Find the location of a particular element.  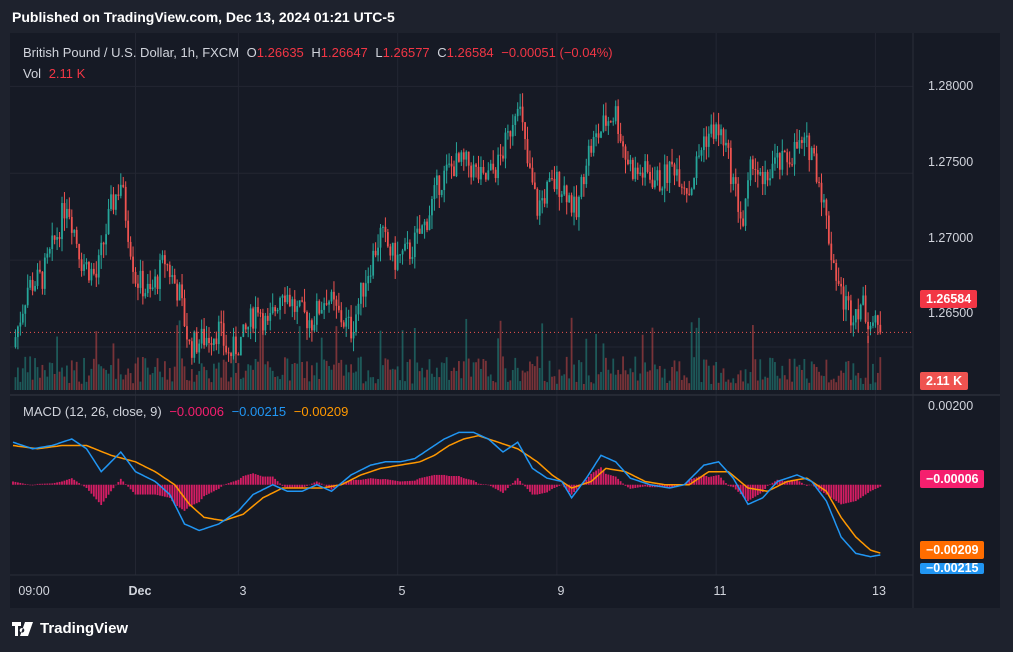

high-label: H is located at coordinates (316, 52).